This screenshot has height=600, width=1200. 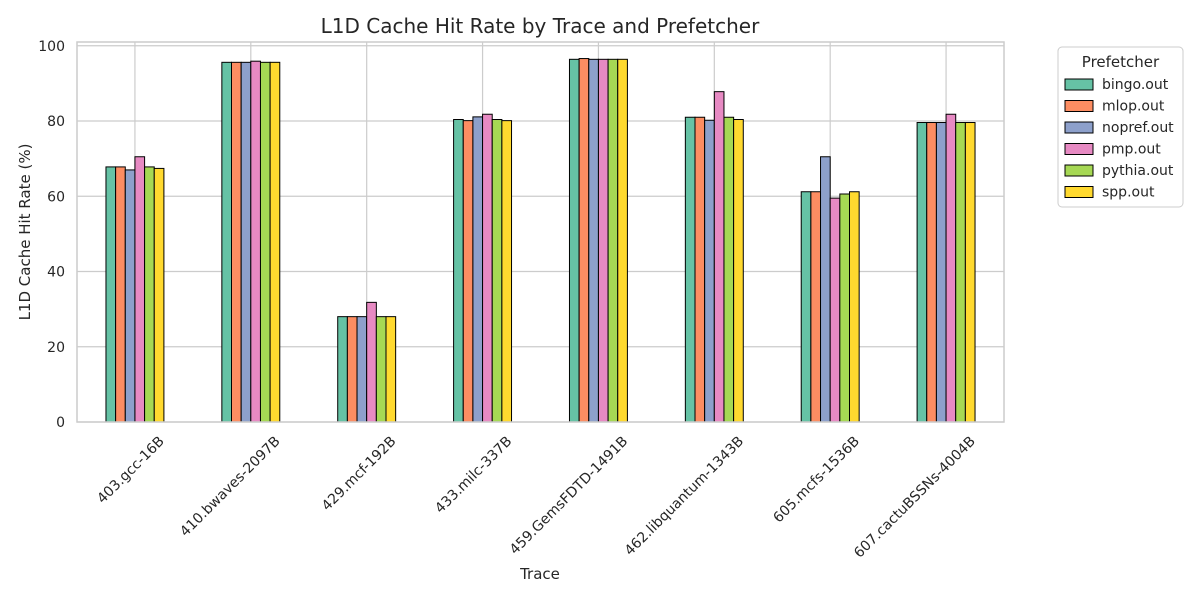 I want to click on x-tick-label: 433.milc-337B, so click(x=473, y=475).